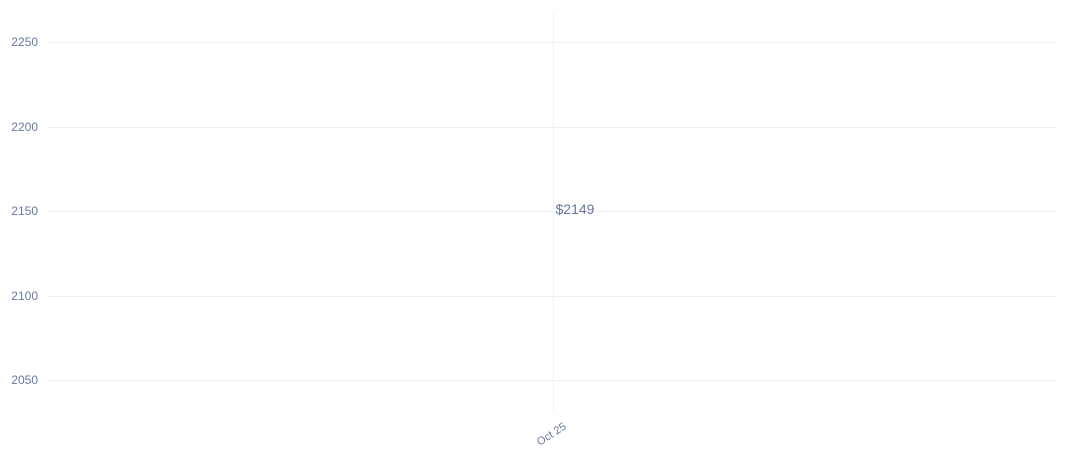  What do you see at coordinates (24, 211) in the screenshot?
I see `y-axis-tick-label: 2150` at bounding box center [24, 211].